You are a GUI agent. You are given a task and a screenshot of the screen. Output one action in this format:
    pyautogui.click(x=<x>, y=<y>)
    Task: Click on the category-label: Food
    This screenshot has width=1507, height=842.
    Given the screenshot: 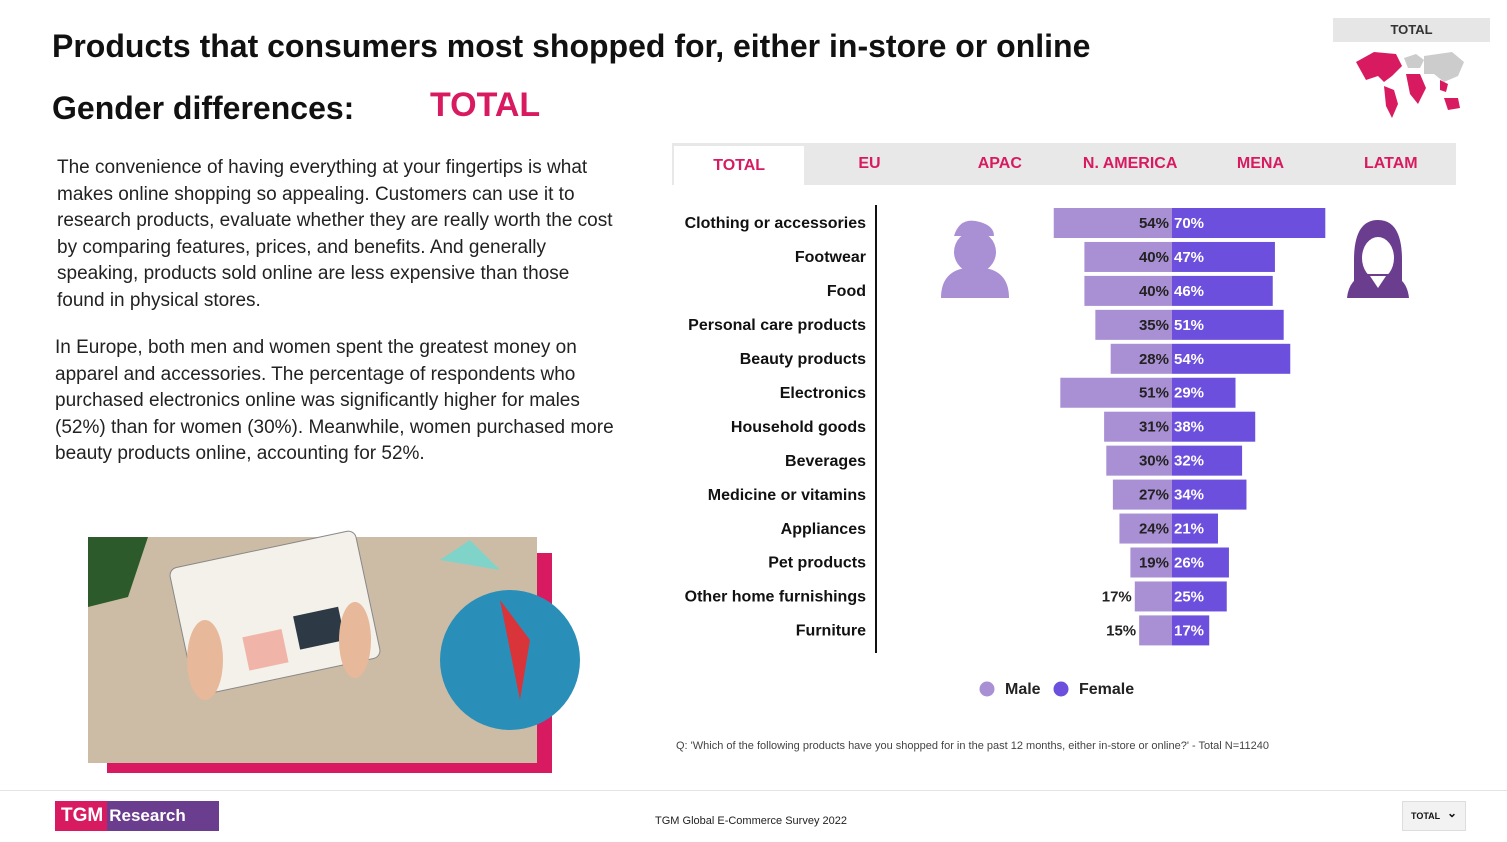 What is the action you would take?
    pyautogui.click(x=846, y=291)
    